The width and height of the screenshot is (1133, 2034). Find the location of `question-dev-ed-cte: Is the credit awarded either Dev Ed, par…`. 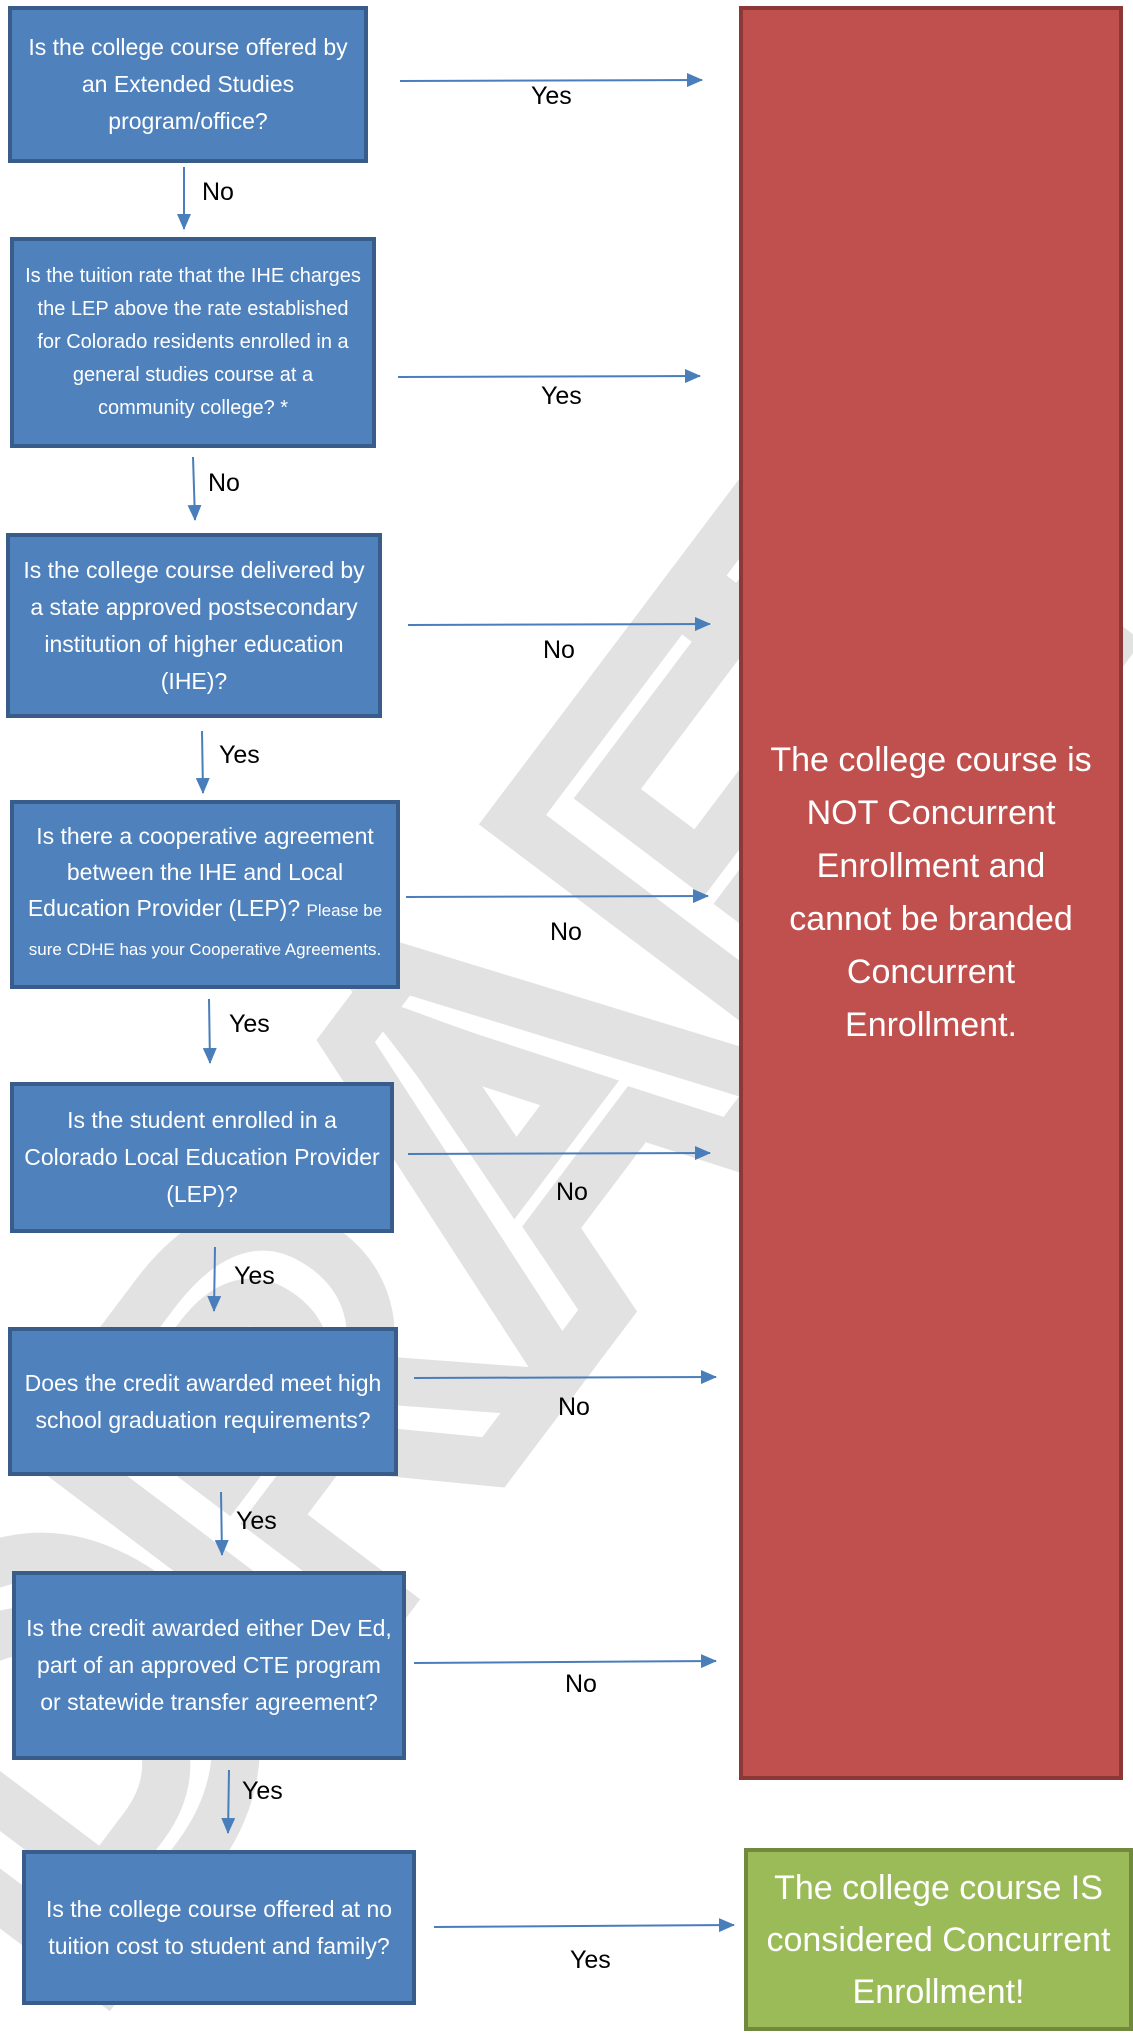

question-dev-ed-cte: Is the credit awarded either Dev Ed, par… is located at coordinates (209, 1665).